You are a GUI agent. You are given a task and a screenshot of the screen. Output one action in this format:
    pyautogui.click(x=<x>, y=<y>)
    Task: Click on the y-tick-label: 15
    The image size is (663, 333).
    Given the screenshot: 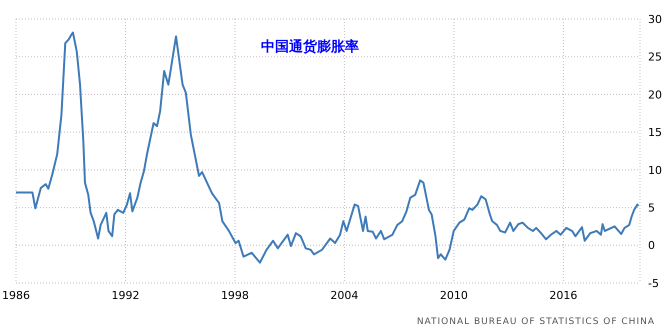 What is the action you would take?
    pyautogui.click(x=655, y=133)
    